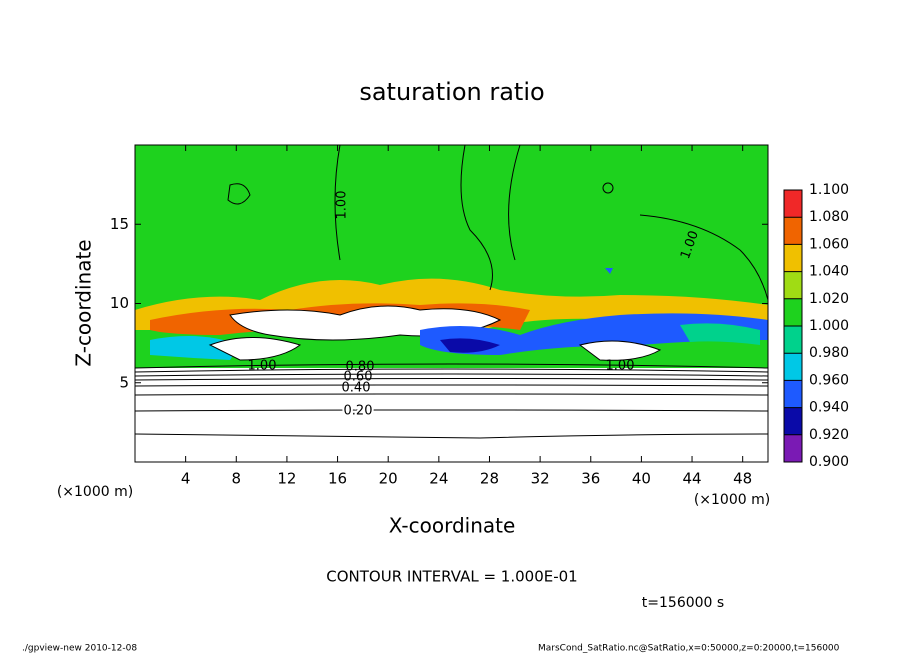  What do you see at coordinates (829, 408) in the screenshot?
I see `colorbar-label: 0.940` at bounding box center [829, 408].